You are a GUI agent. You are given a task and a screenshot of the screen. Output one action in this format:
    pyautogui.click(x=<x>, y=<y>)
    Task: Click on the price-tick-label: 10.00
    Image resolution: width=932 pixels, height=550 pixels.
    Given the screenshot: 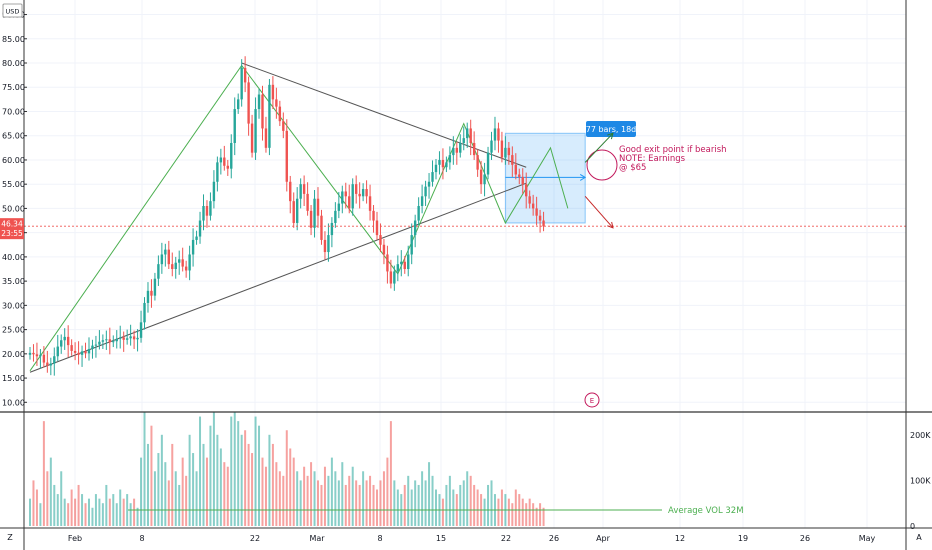 What is the action you would take?
    pyautogui.click(x=13, y=402)
    